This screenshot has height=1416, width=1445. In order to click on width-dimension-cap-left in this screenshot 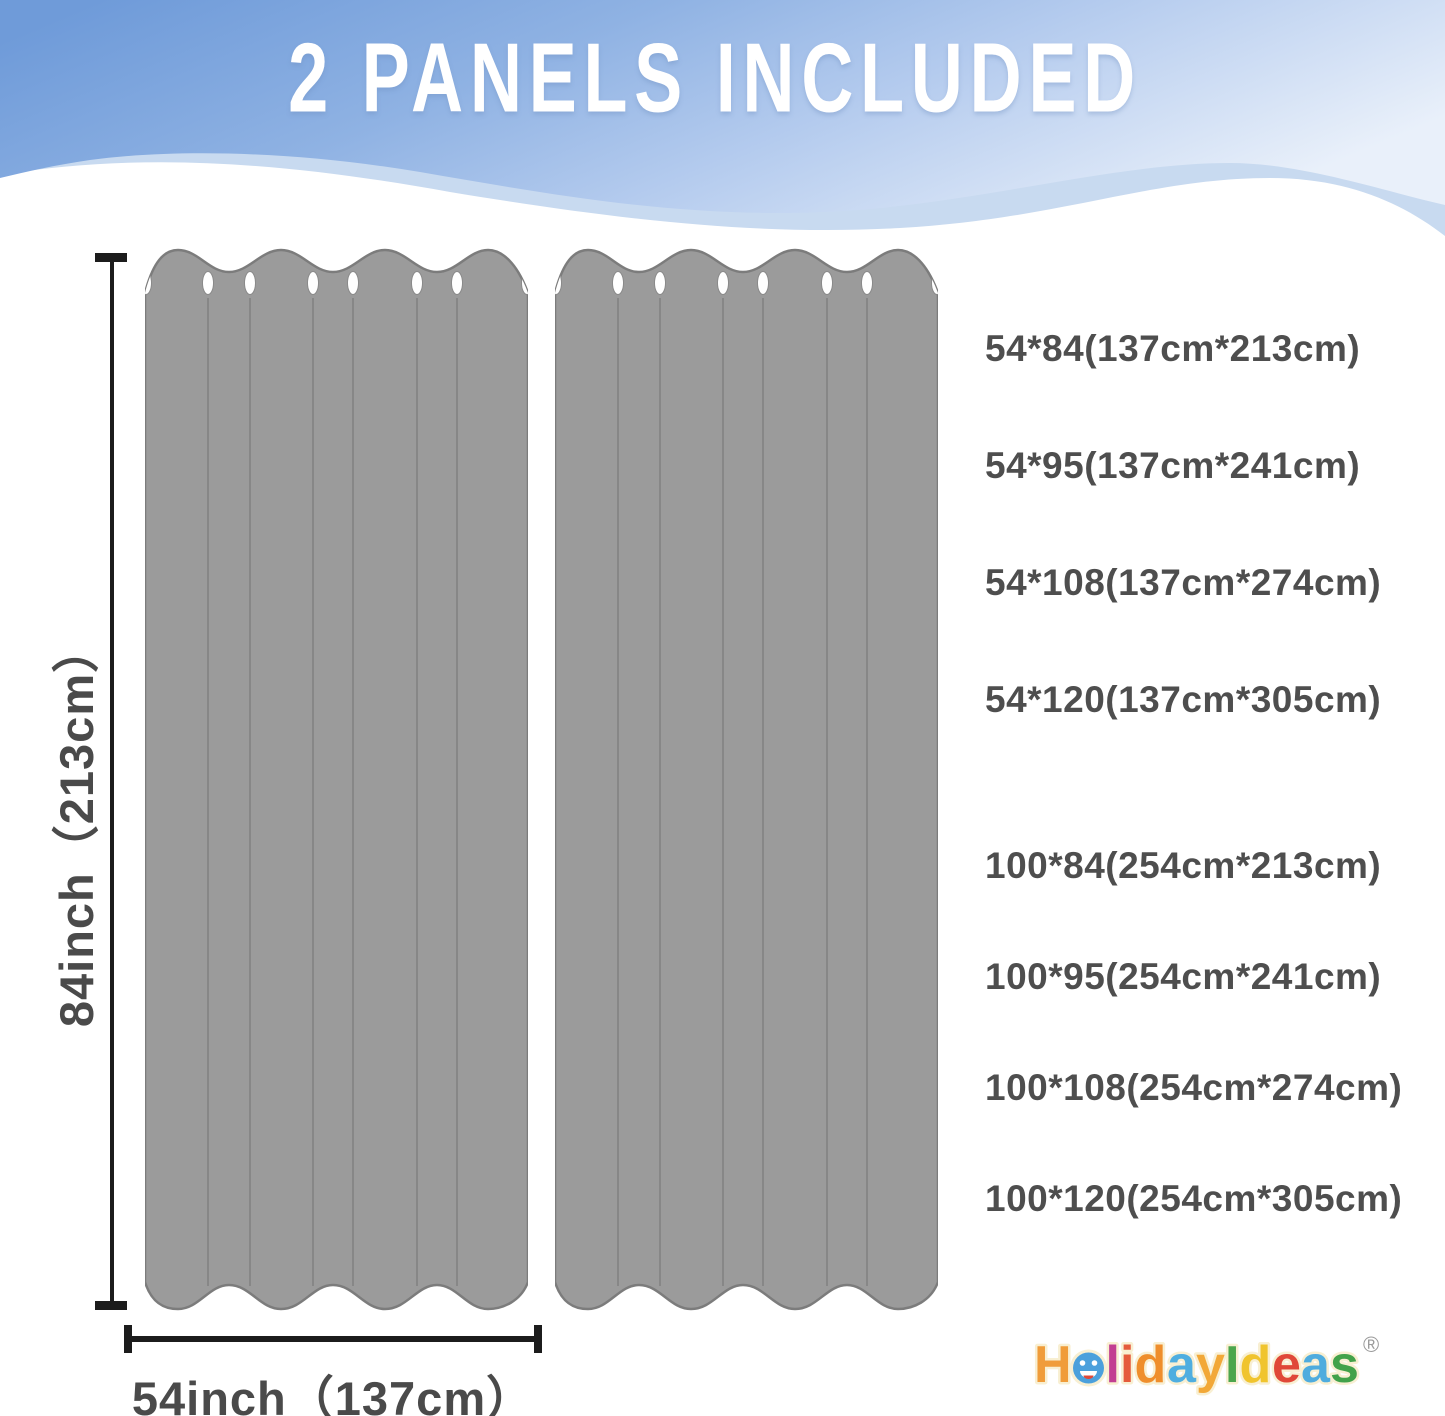, I will do `click(128, 1339)`.